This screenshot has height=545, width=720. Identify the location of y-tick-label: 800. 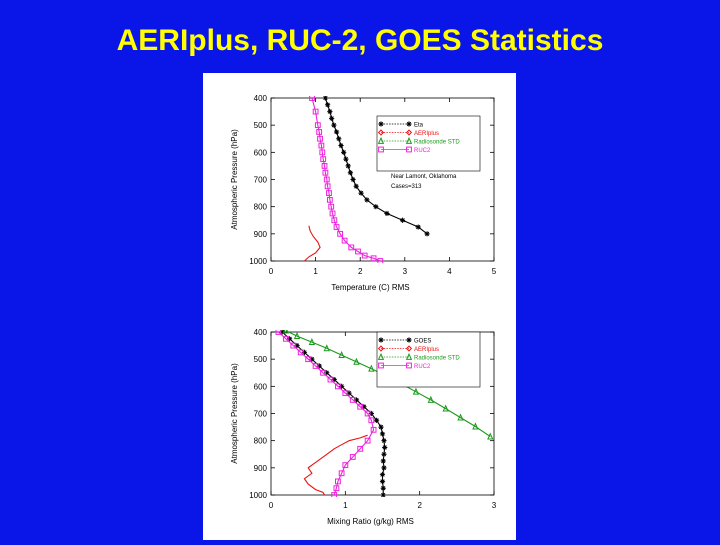
(261, 207).